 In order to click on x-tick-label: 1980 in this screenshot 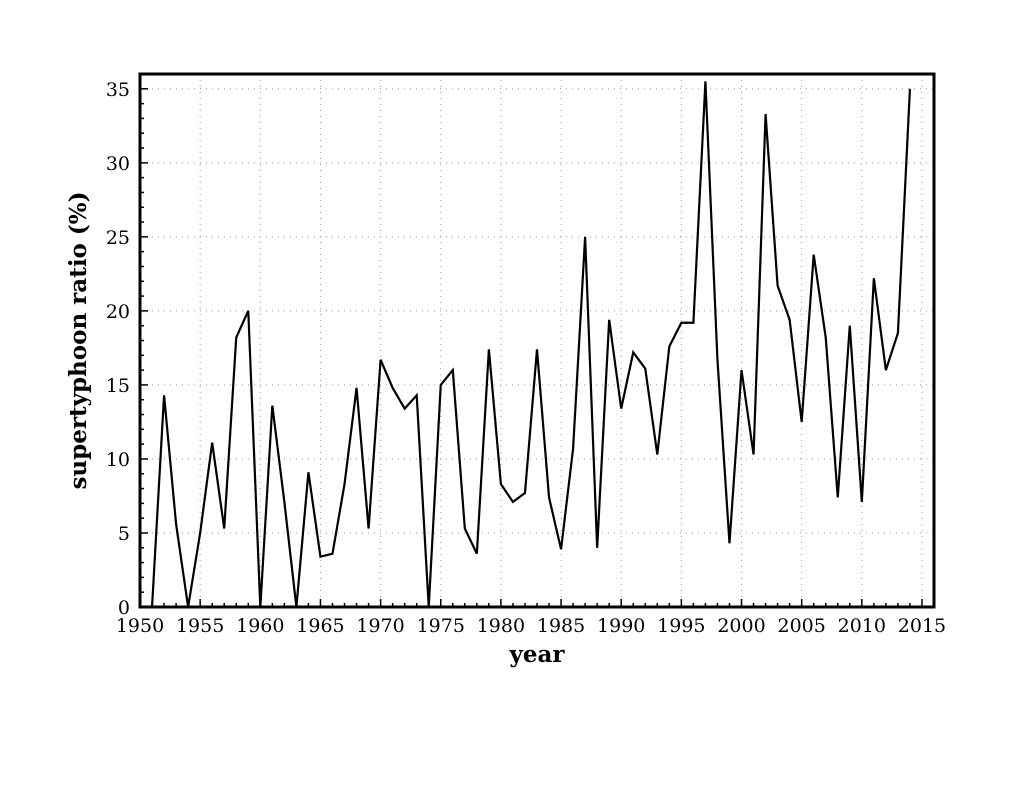, I will do `click(501, 626)`.